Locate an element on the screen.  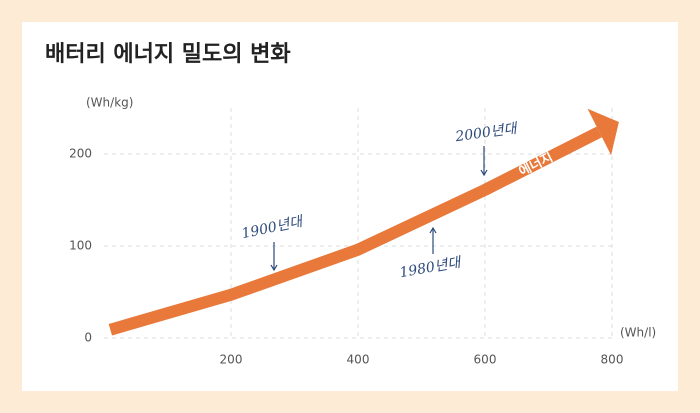
x-axis-label: (Wh/l) is located at coordinates (638, 333).